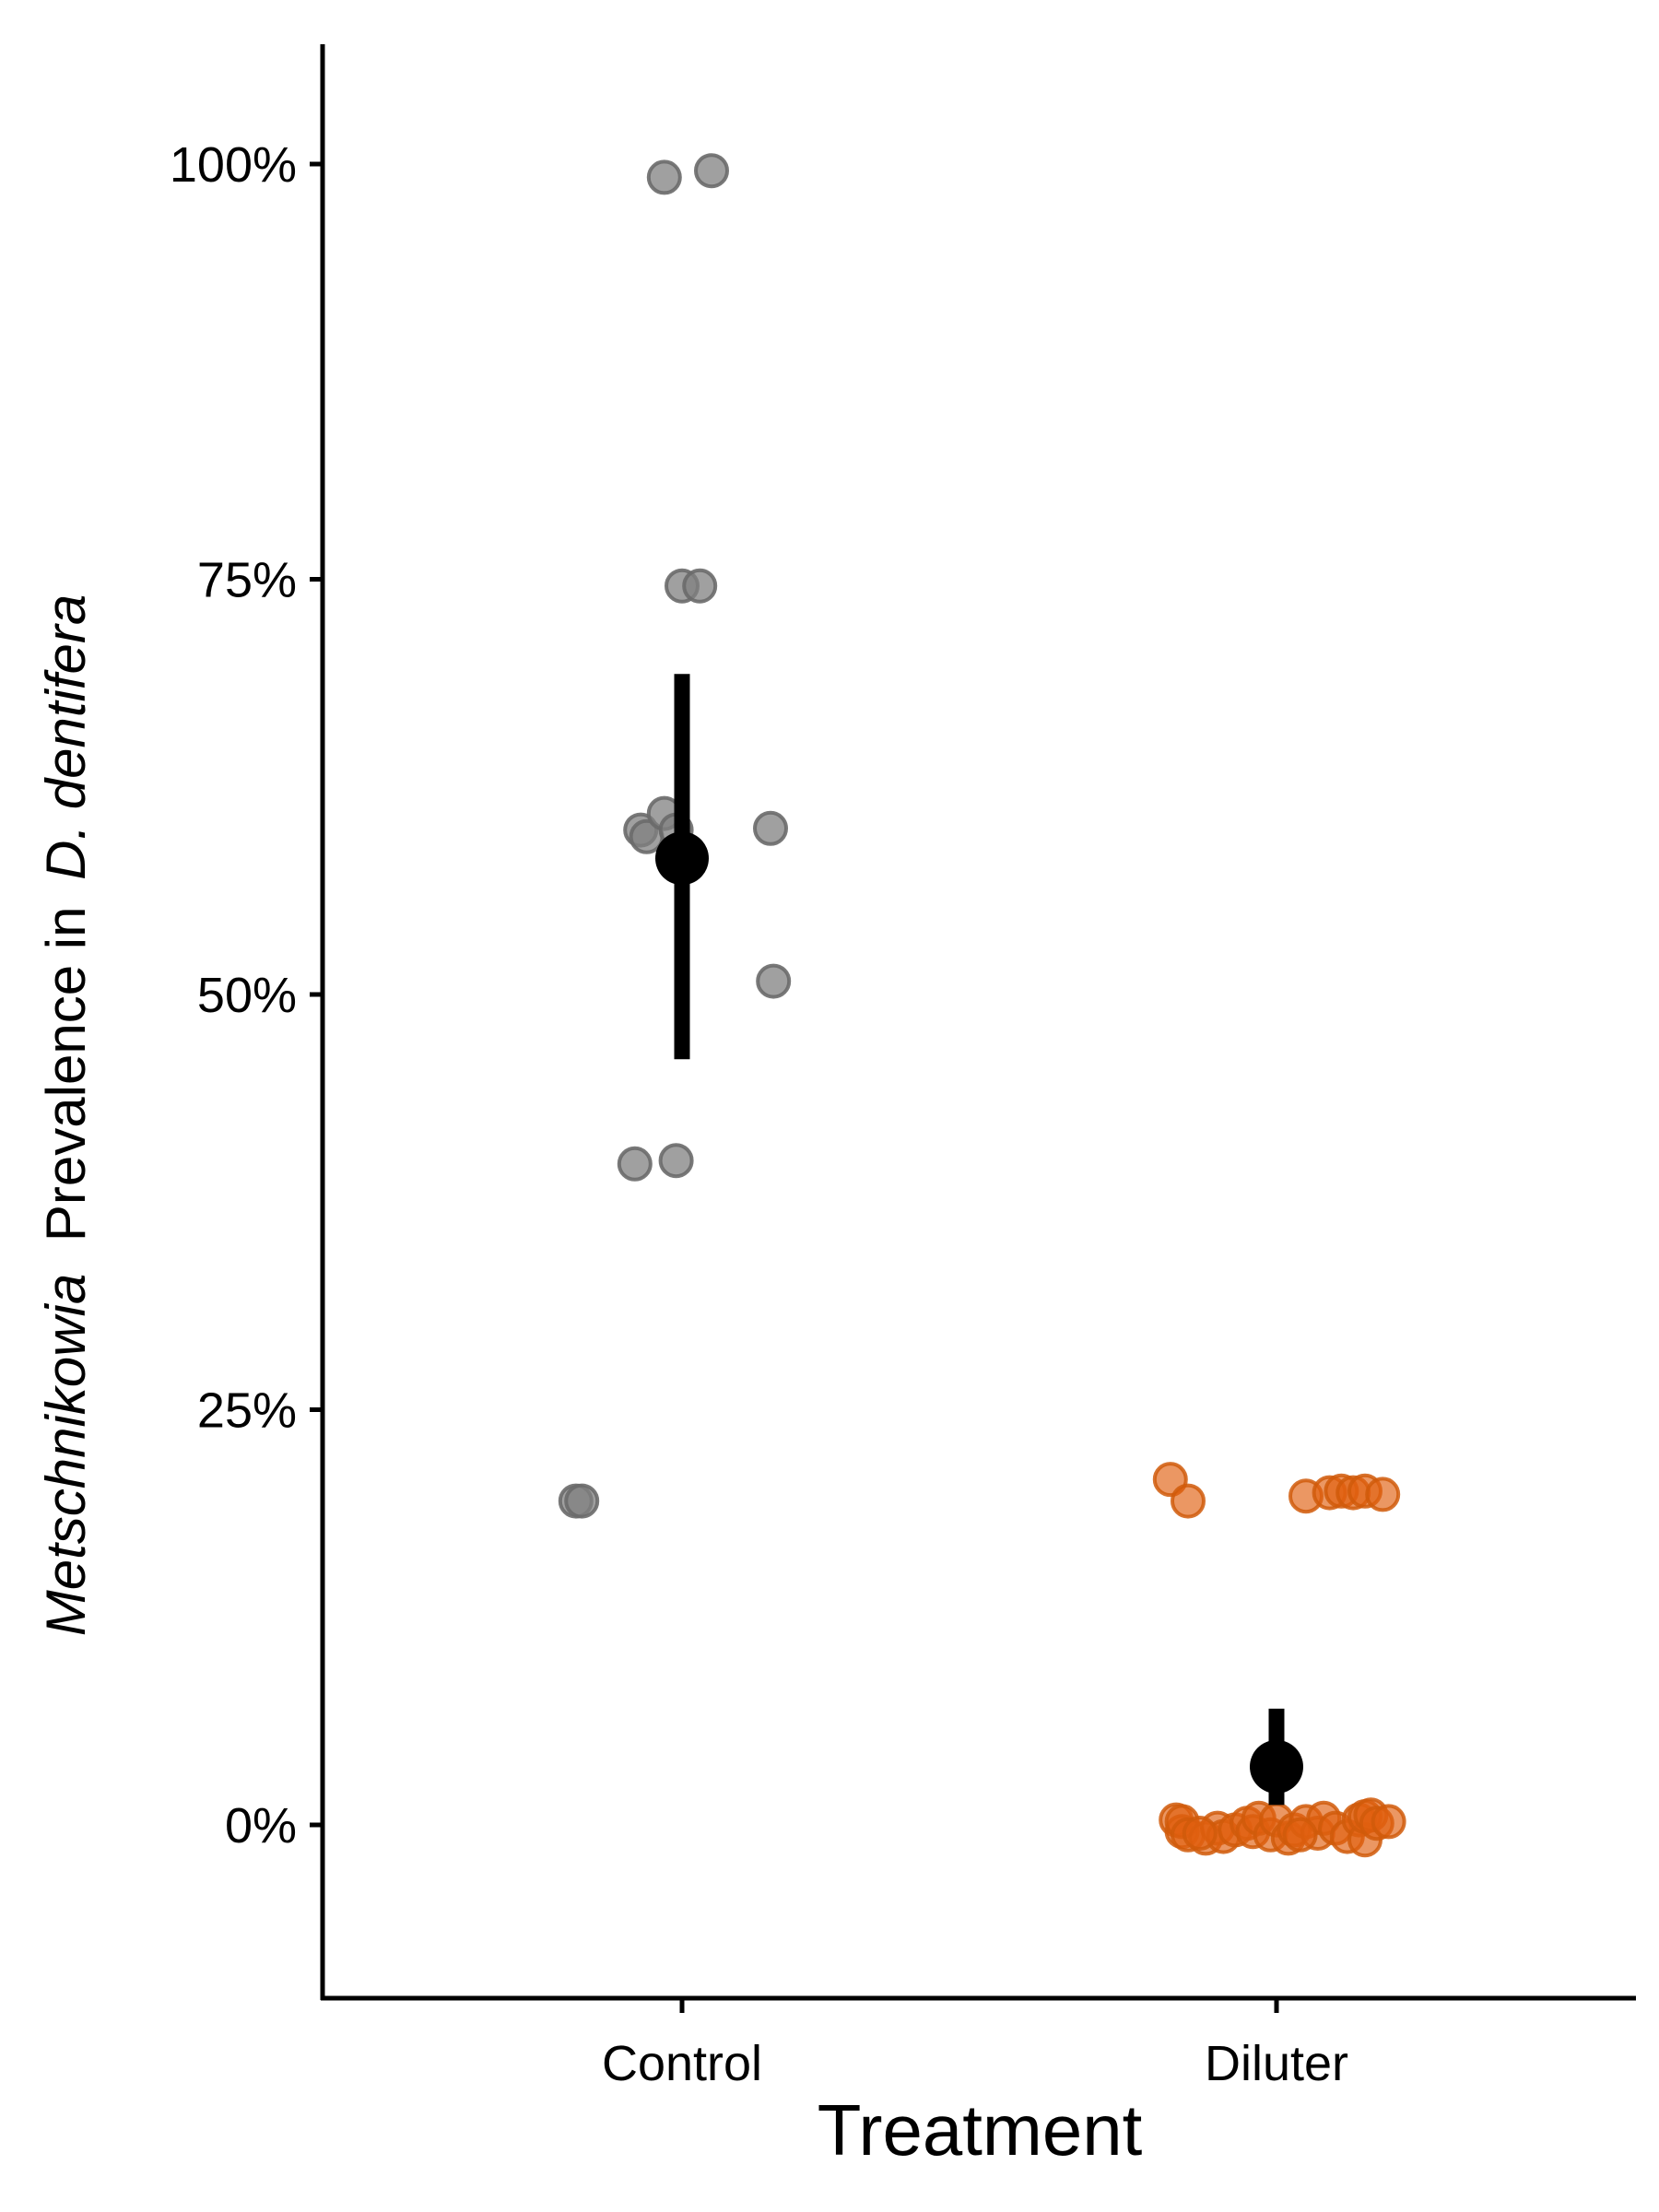  I want to click on mean-point-diluter, so click(1276, 1766).